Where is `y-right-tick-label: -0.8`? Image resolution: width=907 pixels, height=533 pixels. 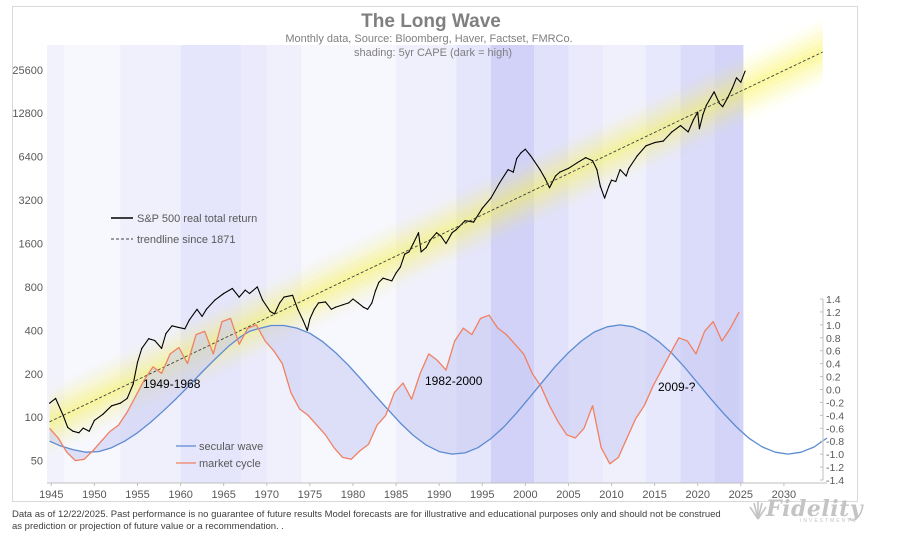 y-right-tick-label: -0.8 is located at coordinates (835, 442).